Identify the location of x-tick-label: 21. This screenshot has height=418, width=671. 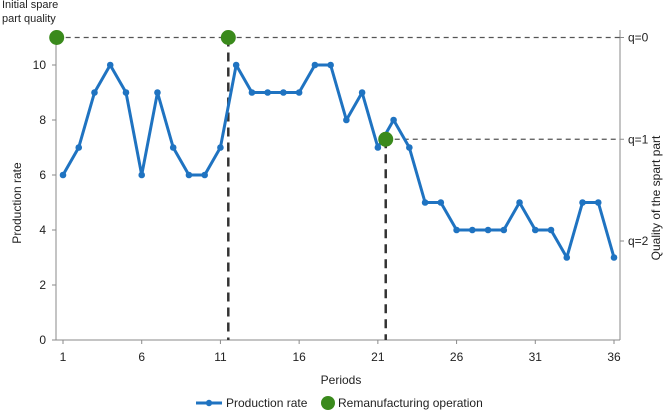
(378, 357).